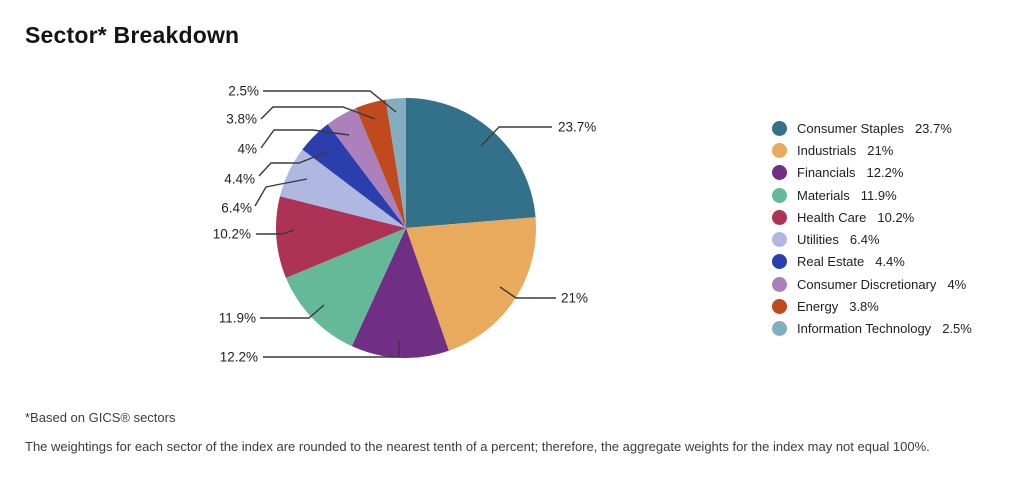 This screenshot has height=487, width=1024. I want to click on slice-value-label-utilities: 6.4%, so click(236, 208).